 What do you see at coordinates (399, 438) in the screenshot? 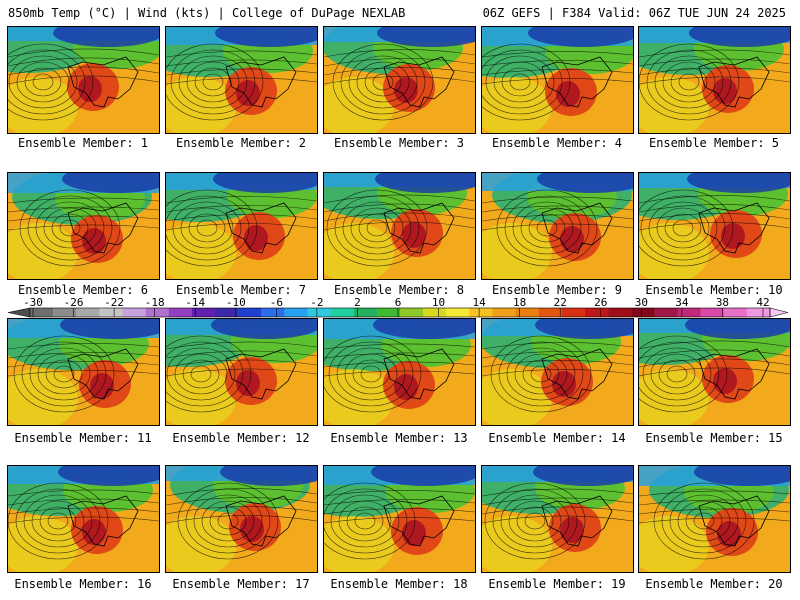
I see `ensemble-member-label: Ensemble Member: 13` at bounding box center [399, 438].